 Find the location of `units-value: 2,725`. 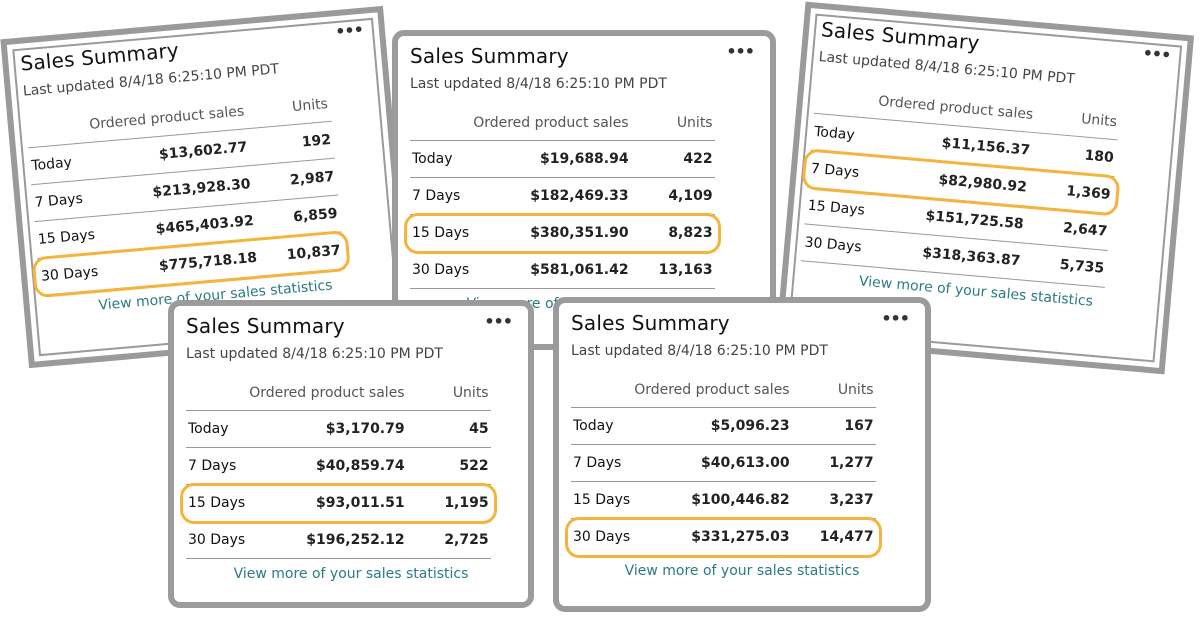

units-value: 2,725 is located at coordinates (448, 540).